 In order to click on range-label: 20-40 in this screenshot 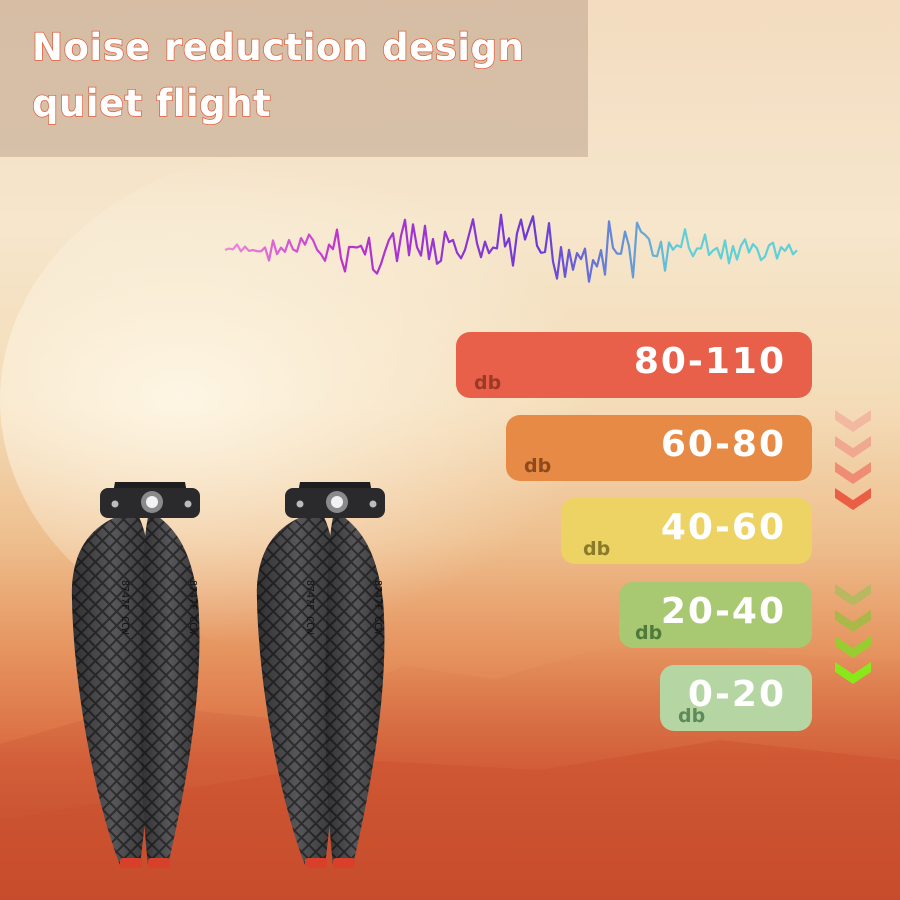, I will do `click(723, 611)`.